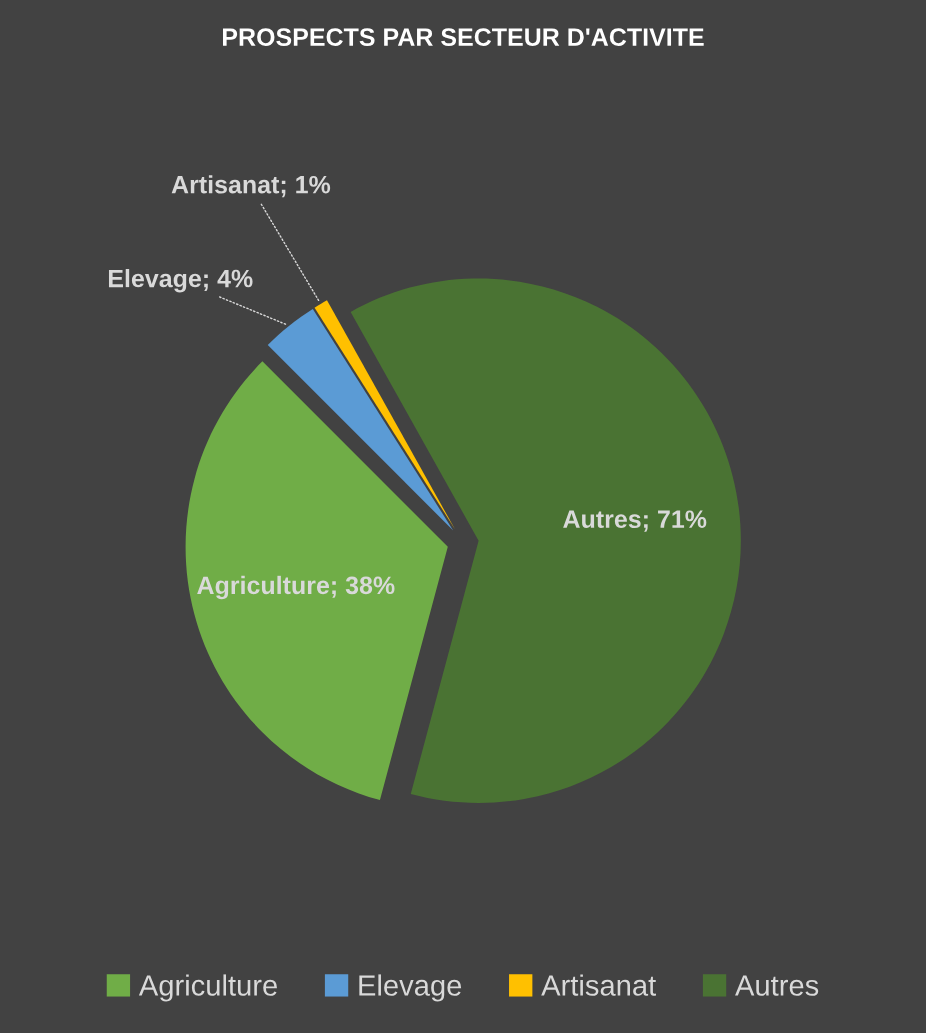 The width and height of the screenshot is (926, 1033). Describe the element at coordinates (777, 985) in the screenshot. I see `legend-label: Autres` at that location.